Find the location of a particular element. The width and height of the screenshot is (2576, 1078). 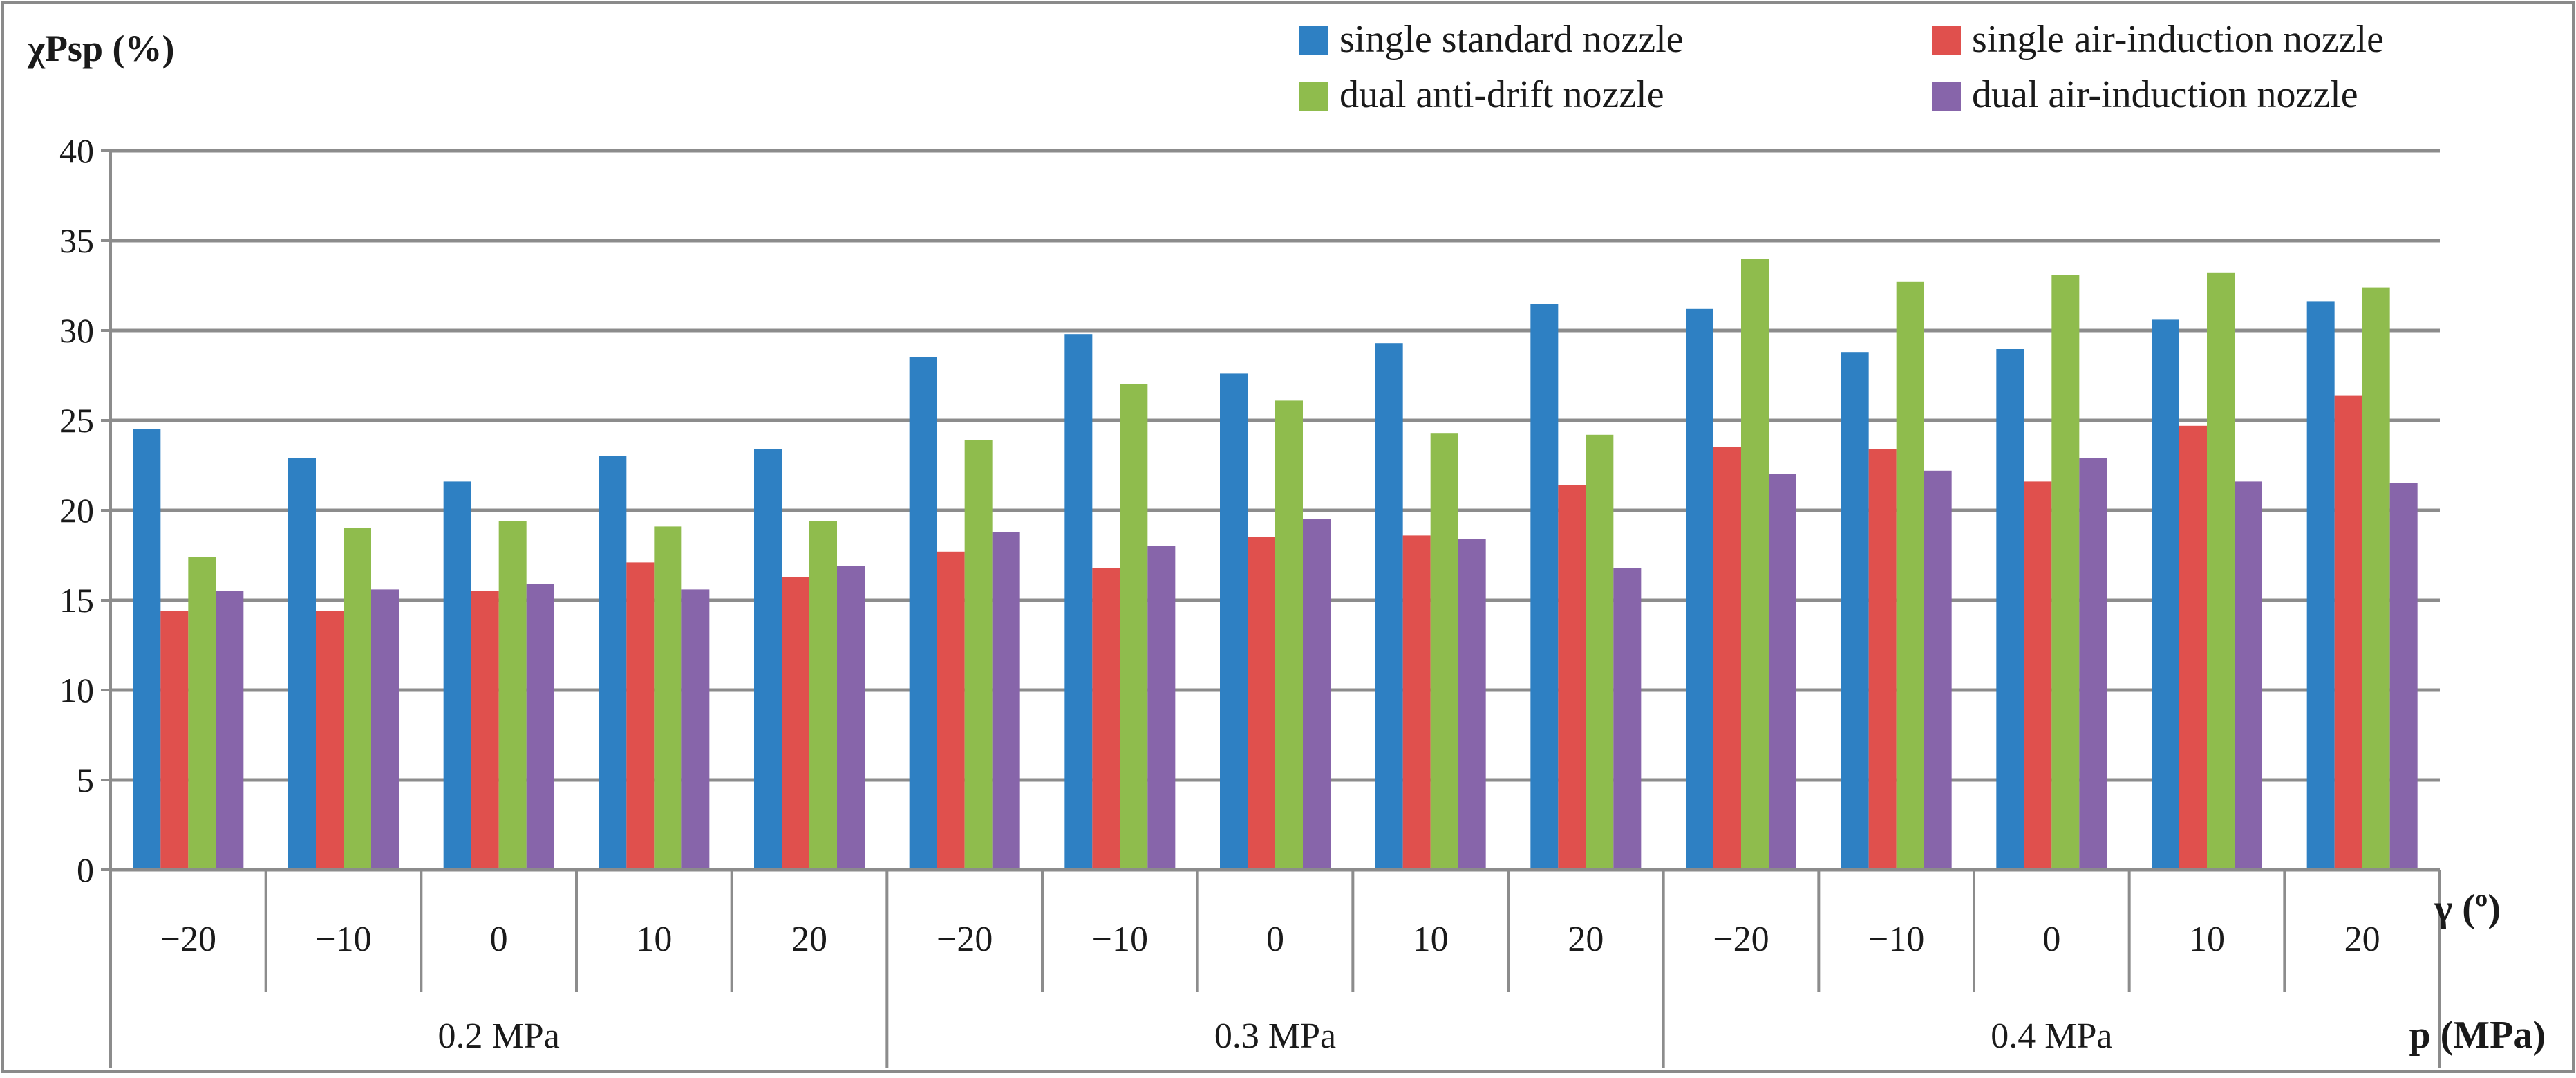

y-tick-label: 35 is located at coordinates (76, 241).